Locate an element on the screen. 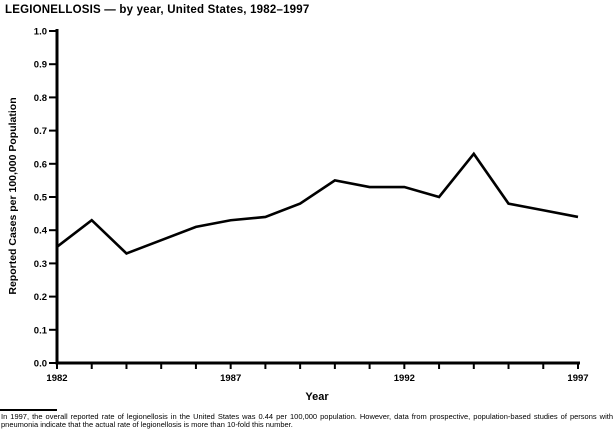 The width and height of the screenshot is (615, 439). y-tick-label: 0.0 is located at coordinates (40, 364).